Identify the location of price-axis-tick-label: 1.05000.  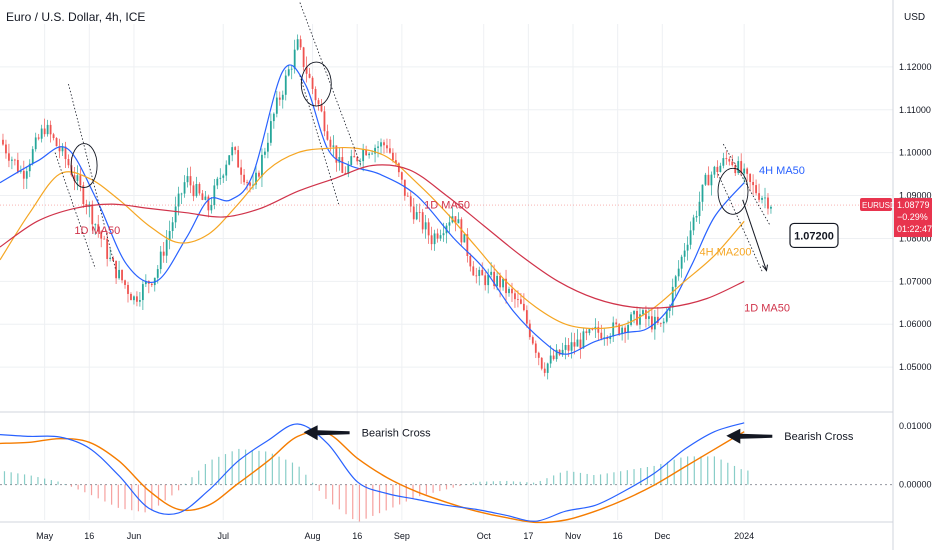
(915, 367).